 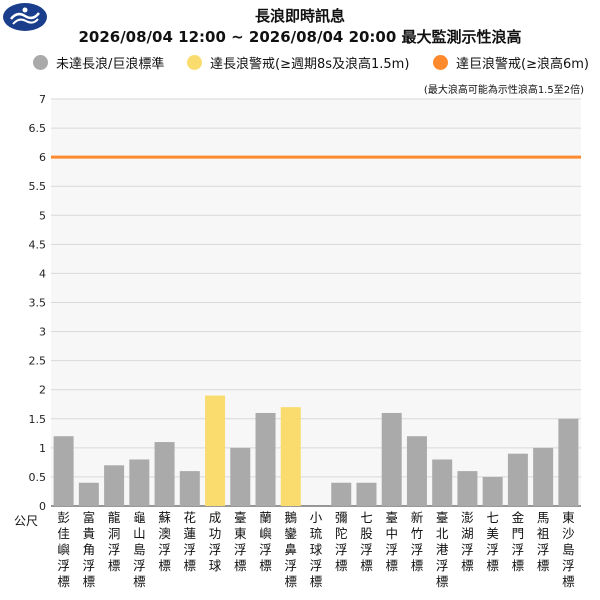 I want to click on y-tick-label: 3, so click(x=42, y=332).